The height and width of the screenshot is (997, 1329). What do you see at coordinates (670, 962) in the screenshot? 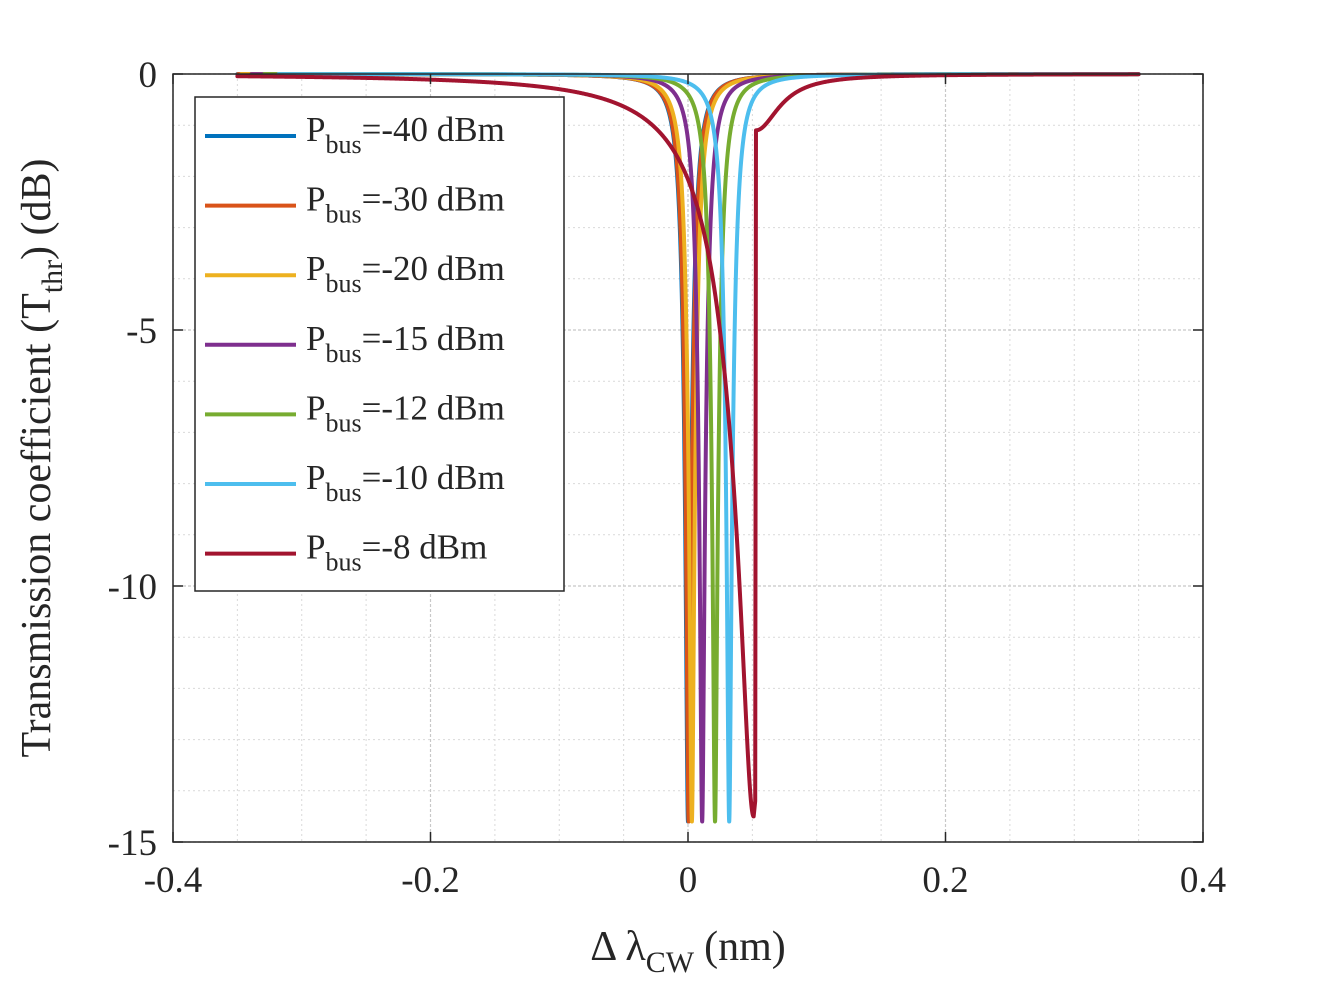
I see `x-axis-label-sub: CW` at bounding box center [670, 962].